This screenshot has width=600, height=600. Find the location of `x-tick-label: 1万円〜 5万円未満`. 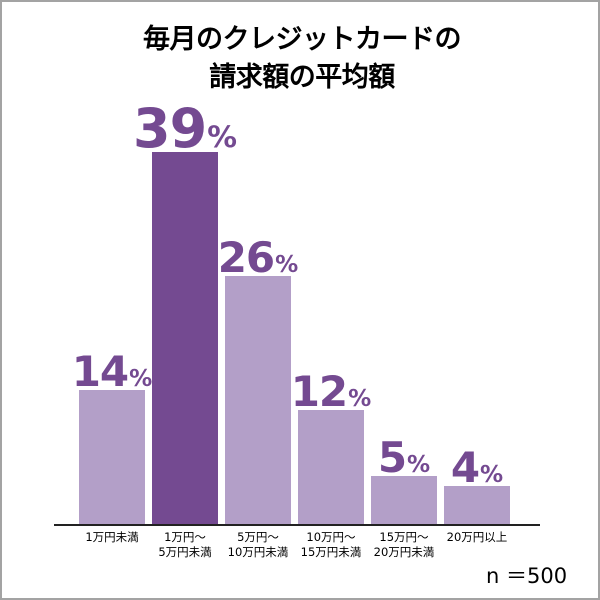

x-tick-label: 1万円〜 5万円未満 is located at coordinates (185, 545).